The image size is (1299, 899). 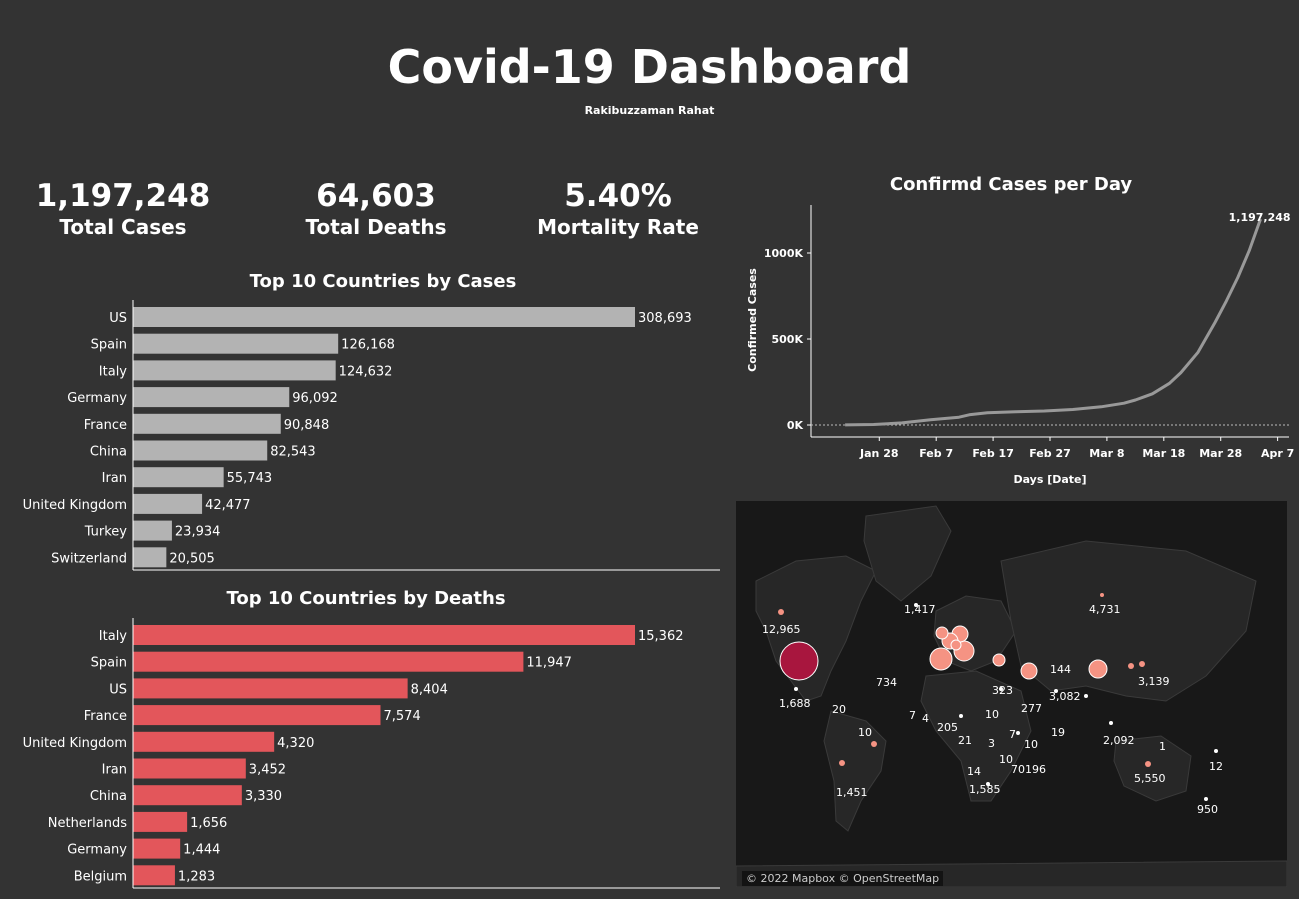 What do you see at coordinates (105, 425) in the screenshot?
I see `cases-category-label: France` at bounding box center [105, 425].